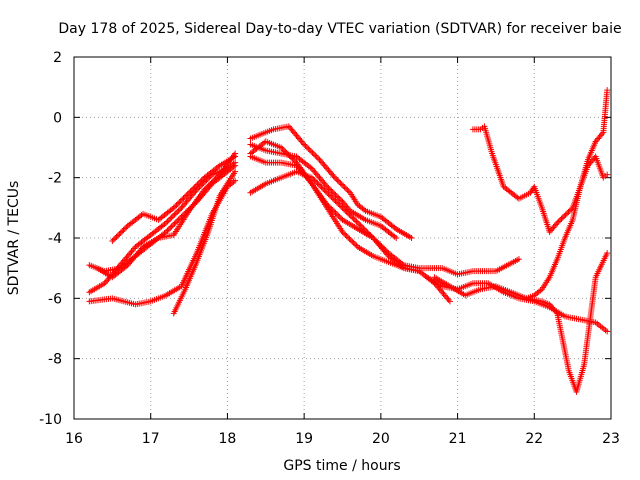  What do you see at coordinates (14, 238) in the screenshot?
I see `y-axis-label: SDTVAR / TECUs` at bounding box center [14, 238].